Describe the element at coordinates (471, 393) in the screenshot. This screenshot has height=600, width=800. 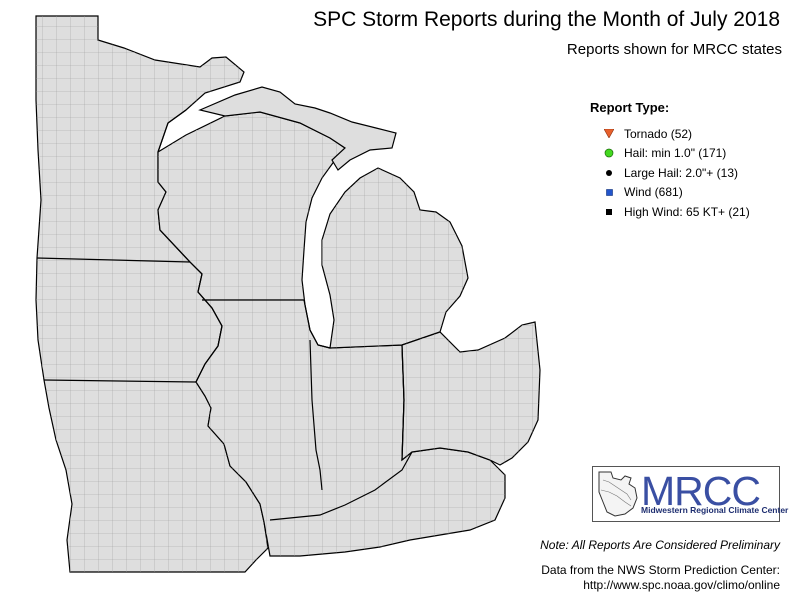
I see `ohio-counties` at that location.